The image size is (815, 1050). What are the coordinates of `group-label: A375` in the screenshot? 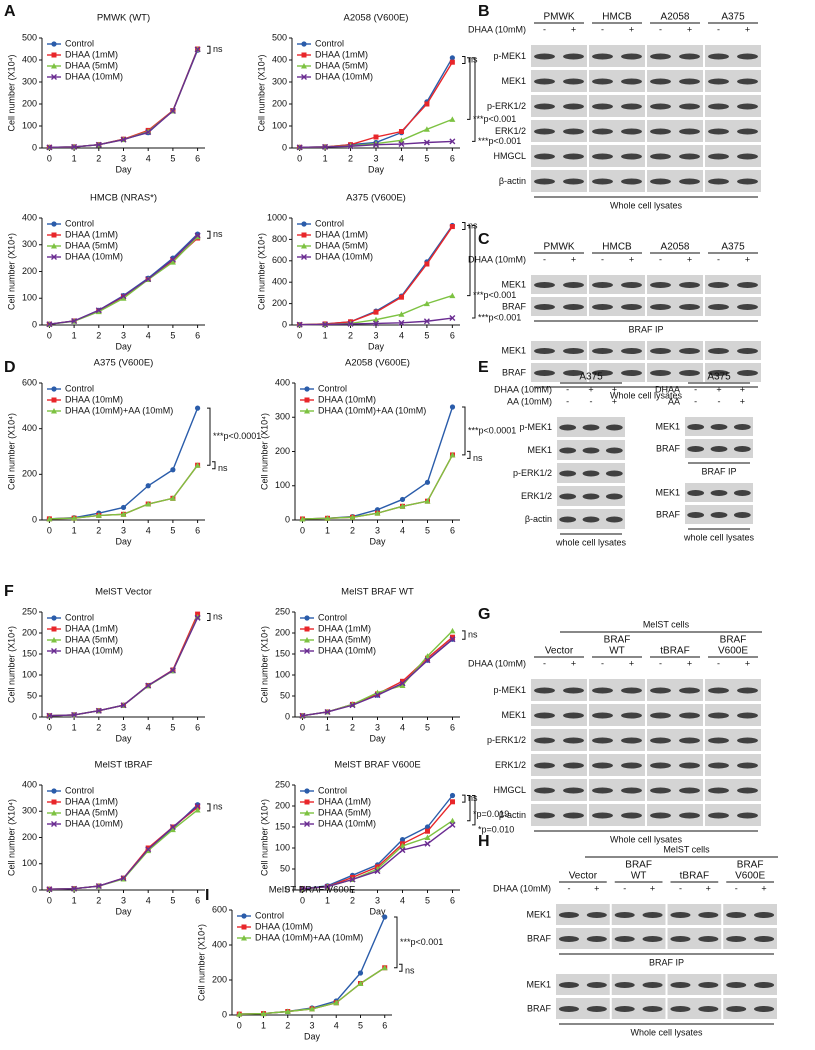 It's located at (591, 377).